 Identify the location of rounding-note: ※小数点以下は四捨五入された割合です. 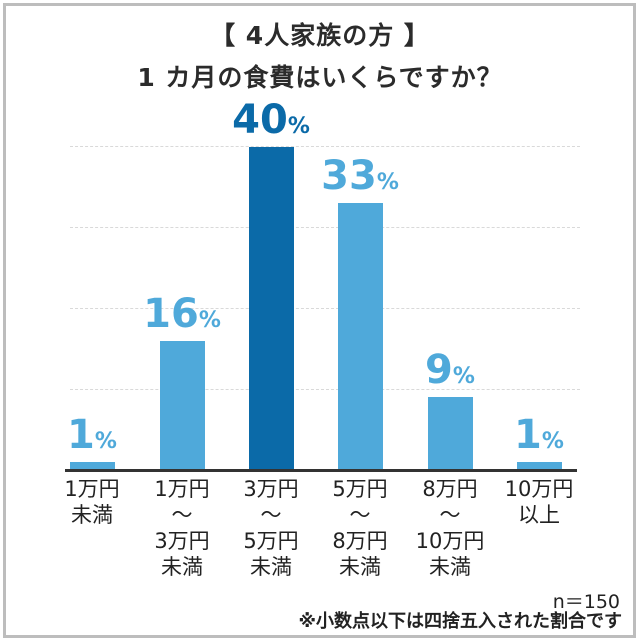
(460, 621).